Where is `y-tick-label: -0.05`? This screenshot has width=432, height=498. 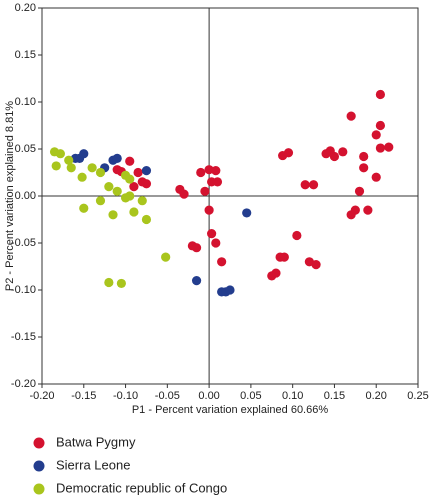 y-tick-label: -0.05 is located at coordinates (23, 243).